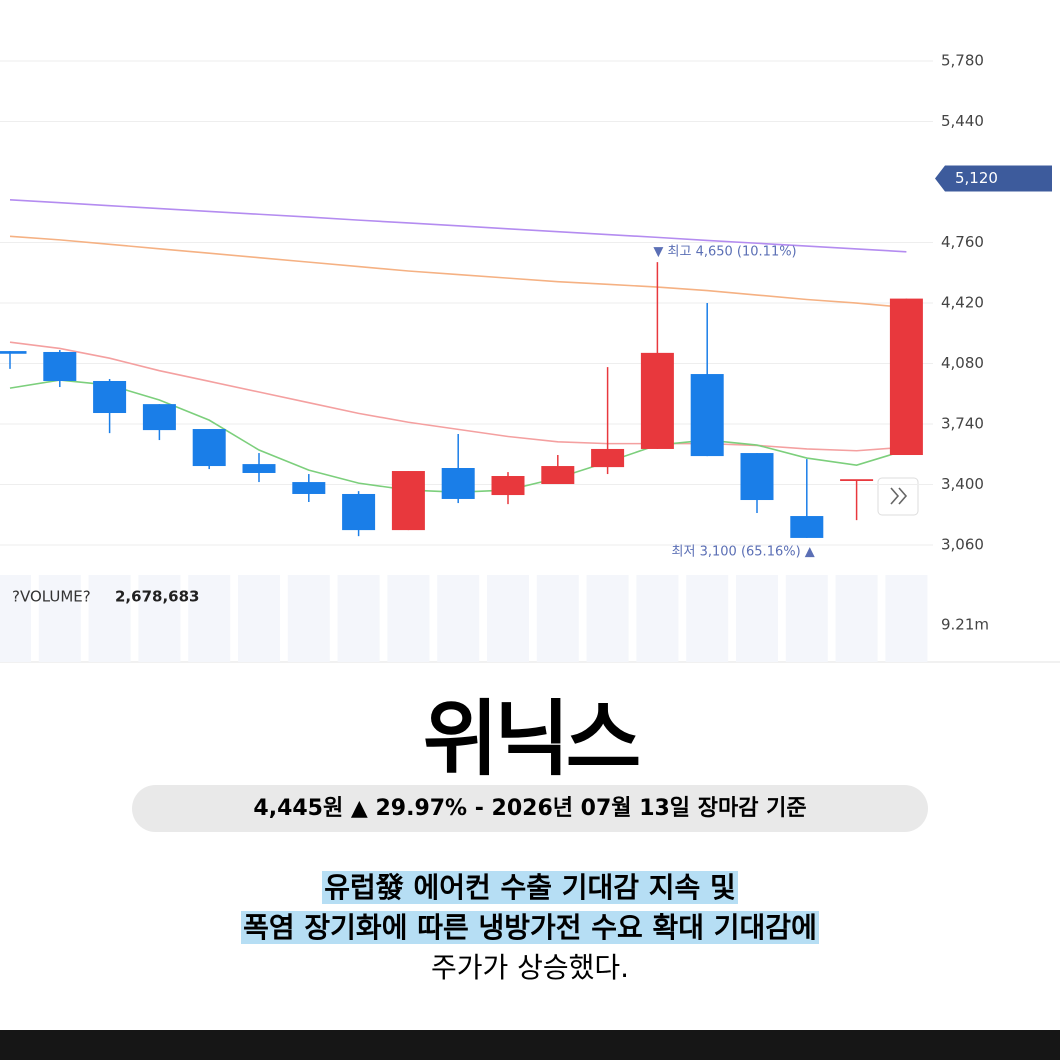 The width and height of the screenshot is (1060, 1060). I want to click on volume-panel, so click(464, 618).